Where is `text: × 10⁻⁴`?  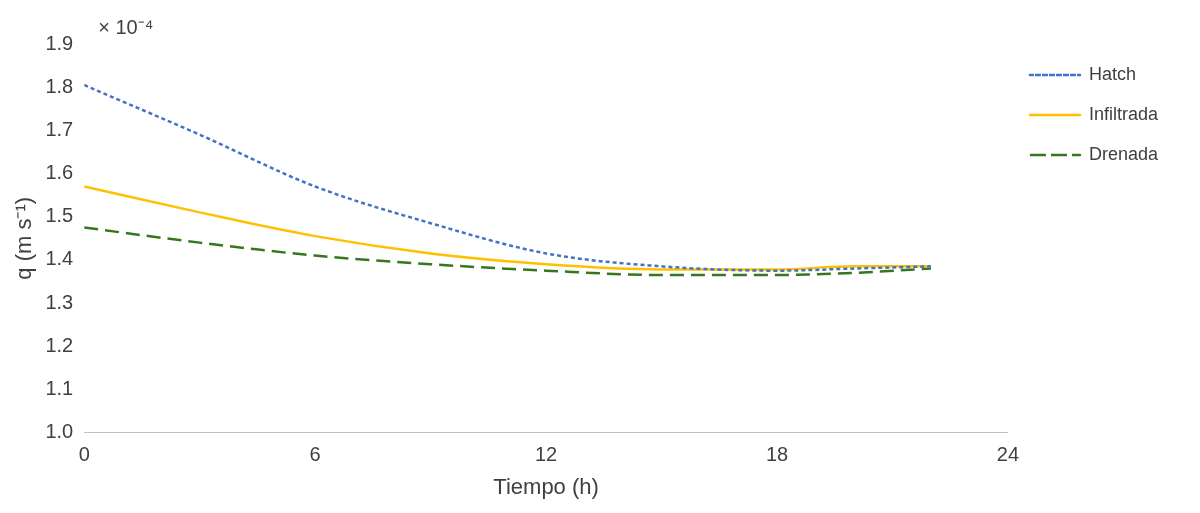 text: × 10⁻⁴ is located at coordinates (126, 26).